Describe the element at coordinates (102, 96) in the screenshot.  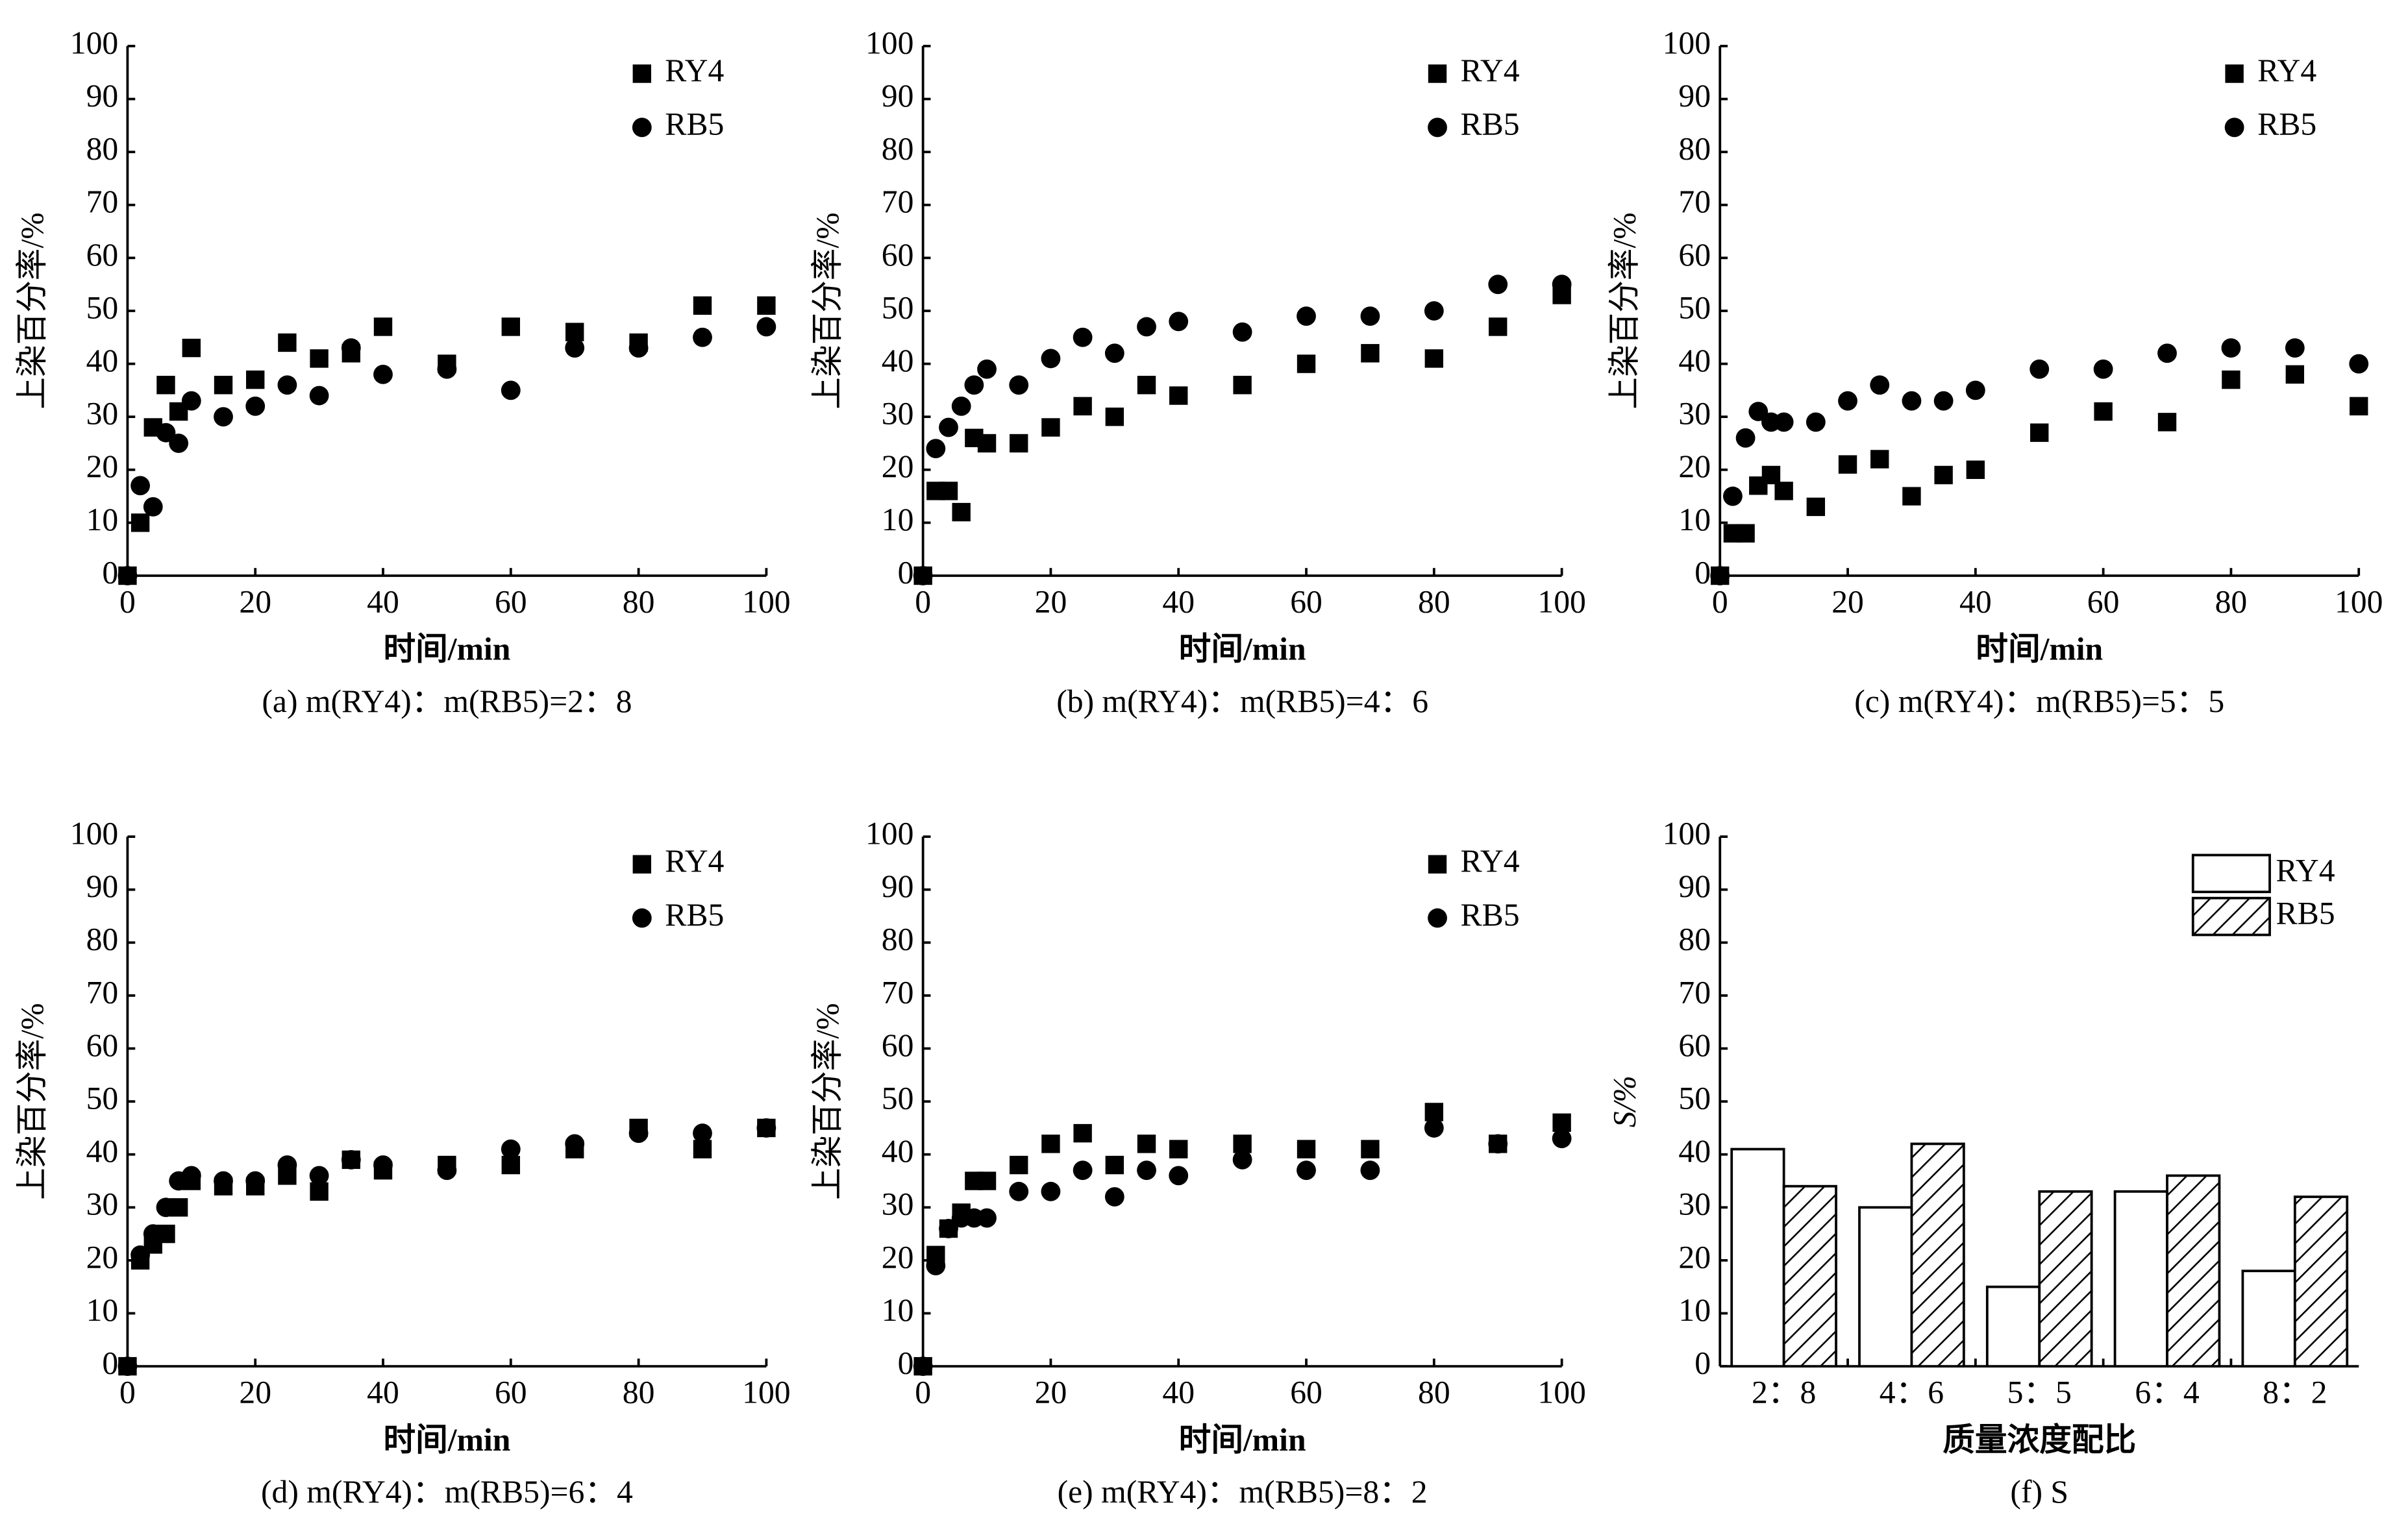
I see `y-tick-label: 90` at that location.